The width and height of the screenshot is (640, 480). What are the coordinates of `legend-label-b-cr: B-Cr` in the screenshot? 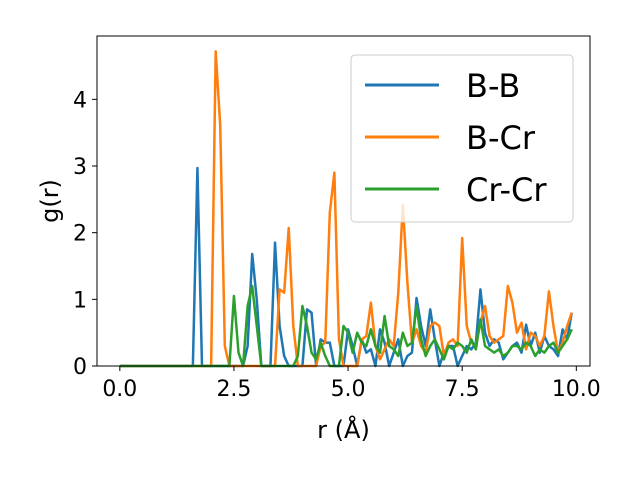 It's located at (501, 138).